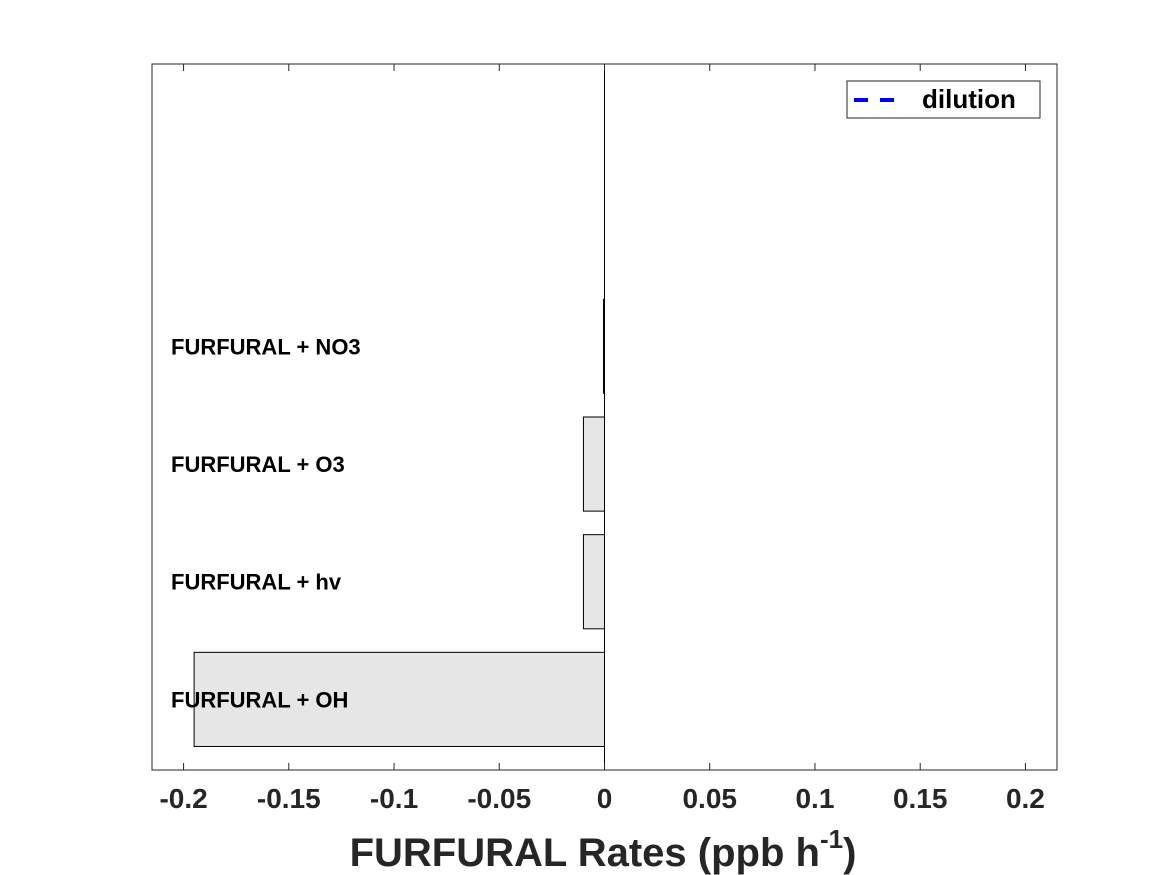 The width and height of the screenshot is (1167, 875). I want to click on legend-dilution-label: dilution, so click(969, 99).